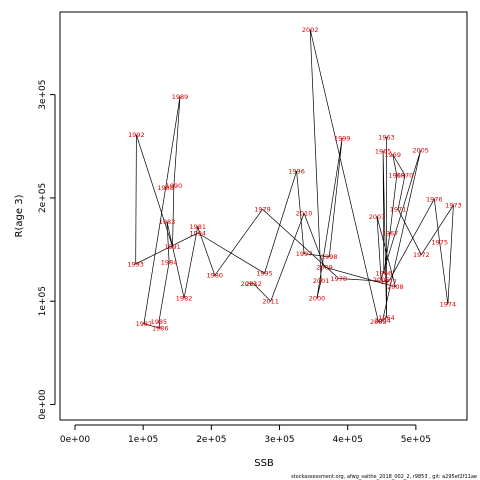 This screenshot has height=480, width=480. What do you see at coordinates (339, 279) in the screenshot?
I see `point-label-1978: 1978` at bounding box center [339, 279].